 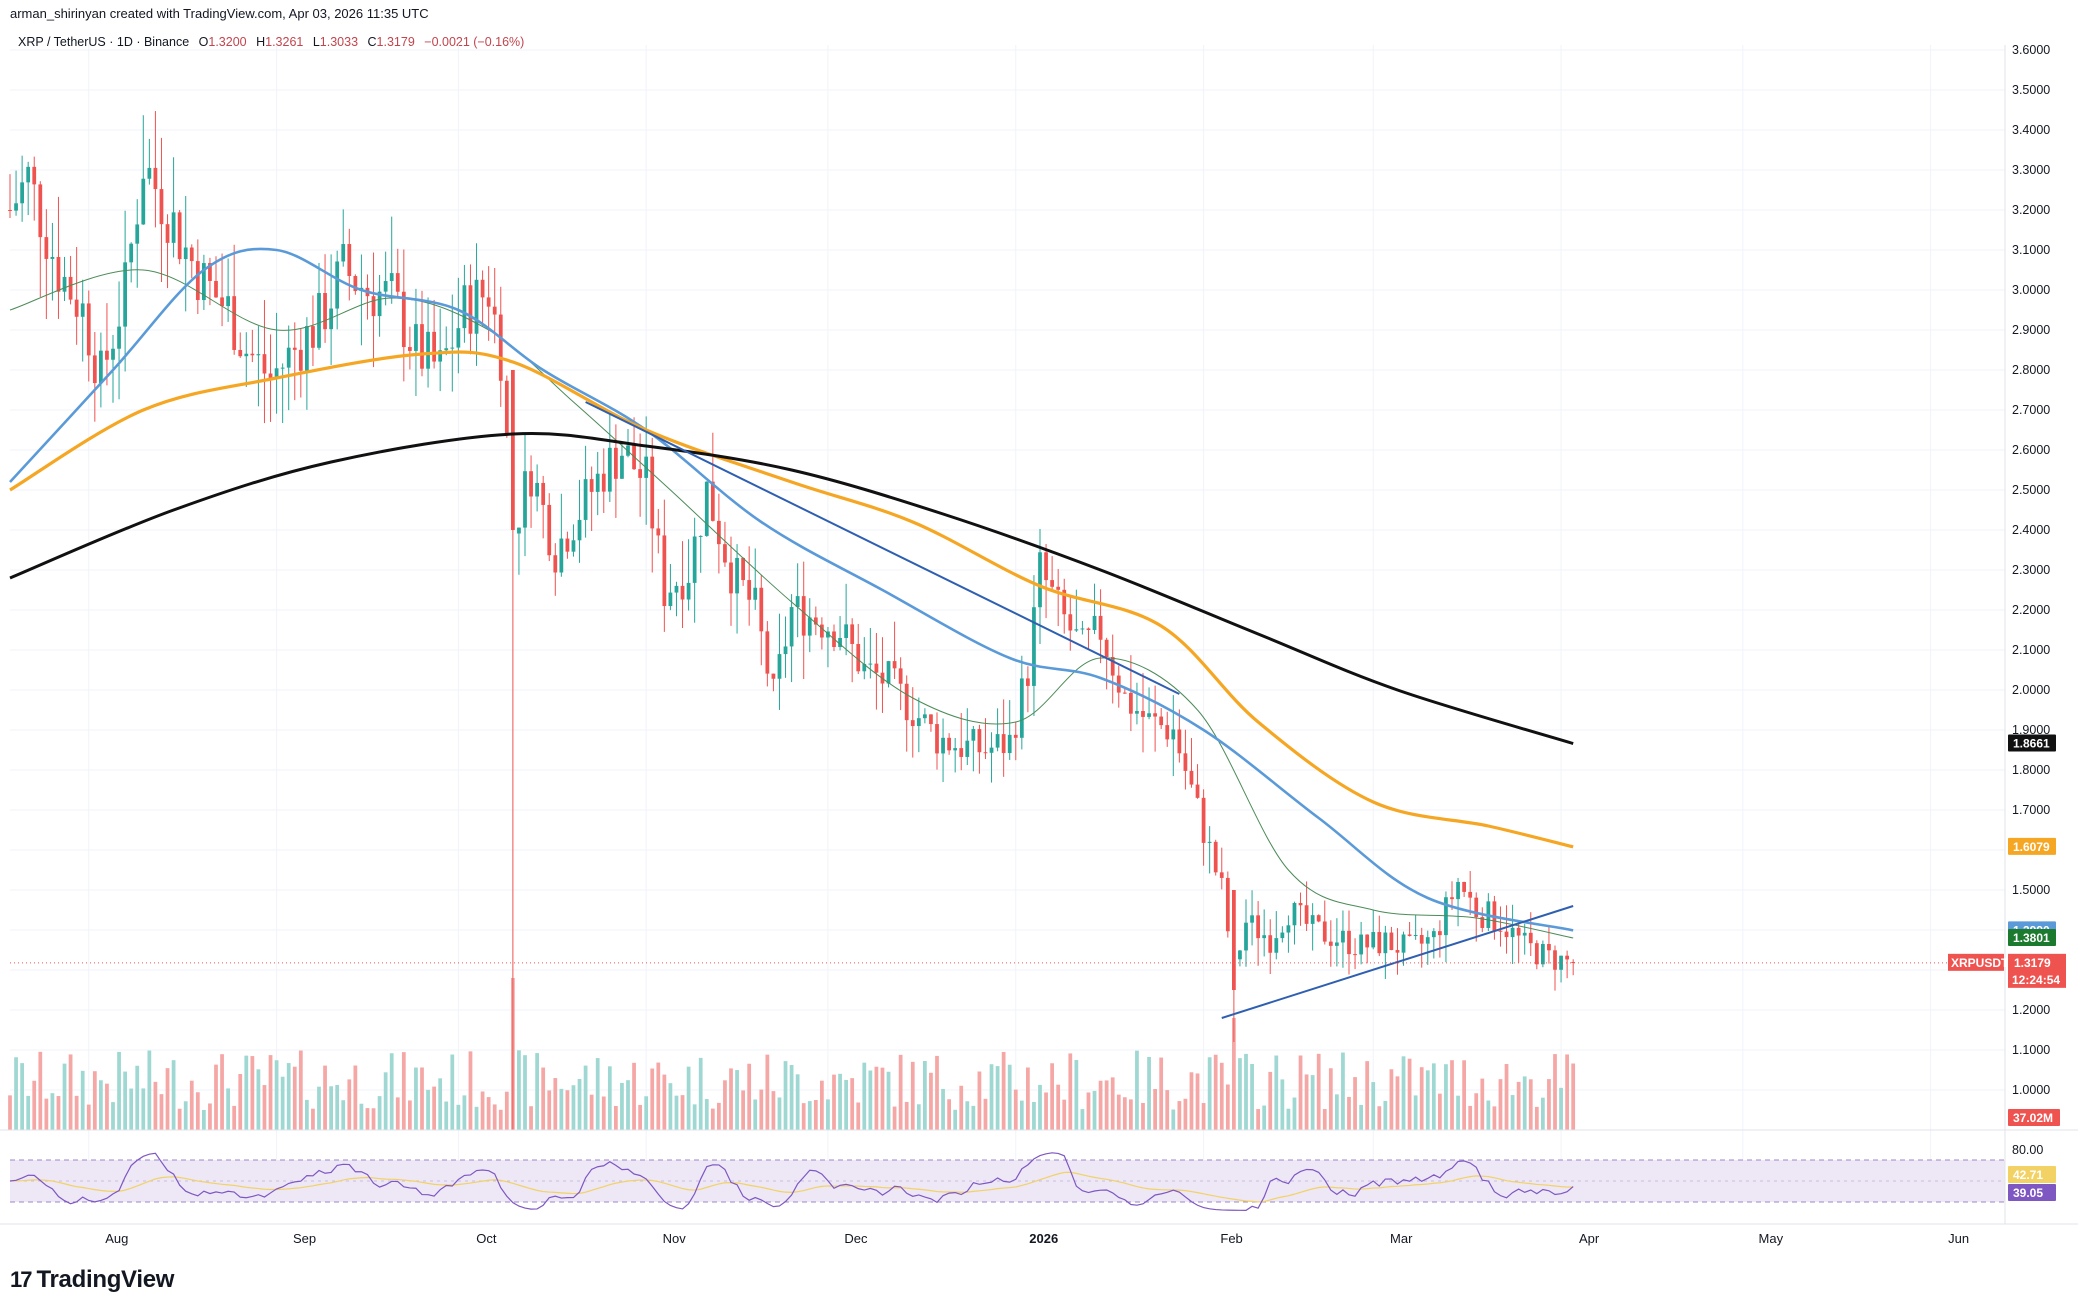 What do you see at coordinates (304, 1238) in the screenshot?
I see `time-tick-label: Sep` at bounding box center [304, 1238].